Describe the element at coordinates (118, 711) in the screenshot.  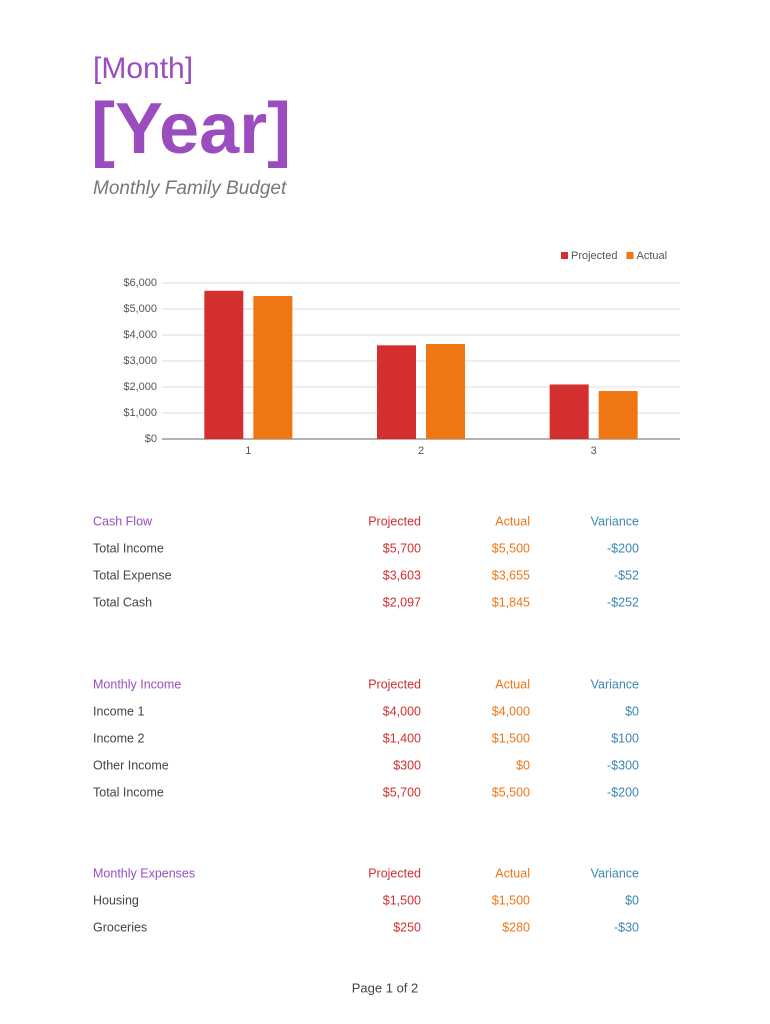
I see `table-cell: Income 1` at that location.